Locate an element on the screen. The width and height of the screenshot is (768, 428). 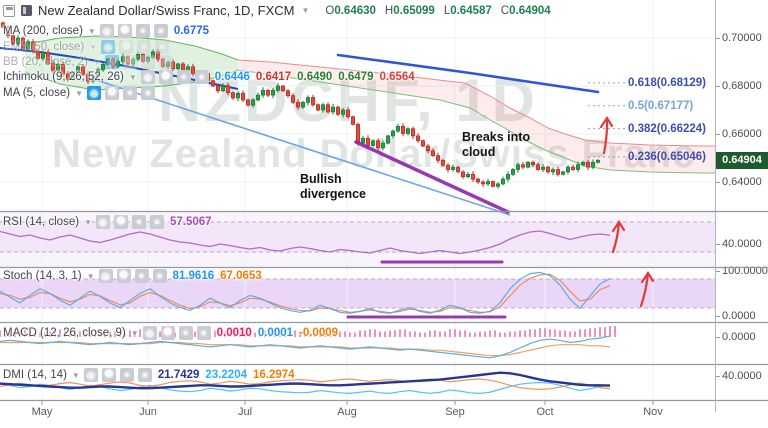
panel-axis-label-dmi: 40.0000 is located at coordinates (742, 376).